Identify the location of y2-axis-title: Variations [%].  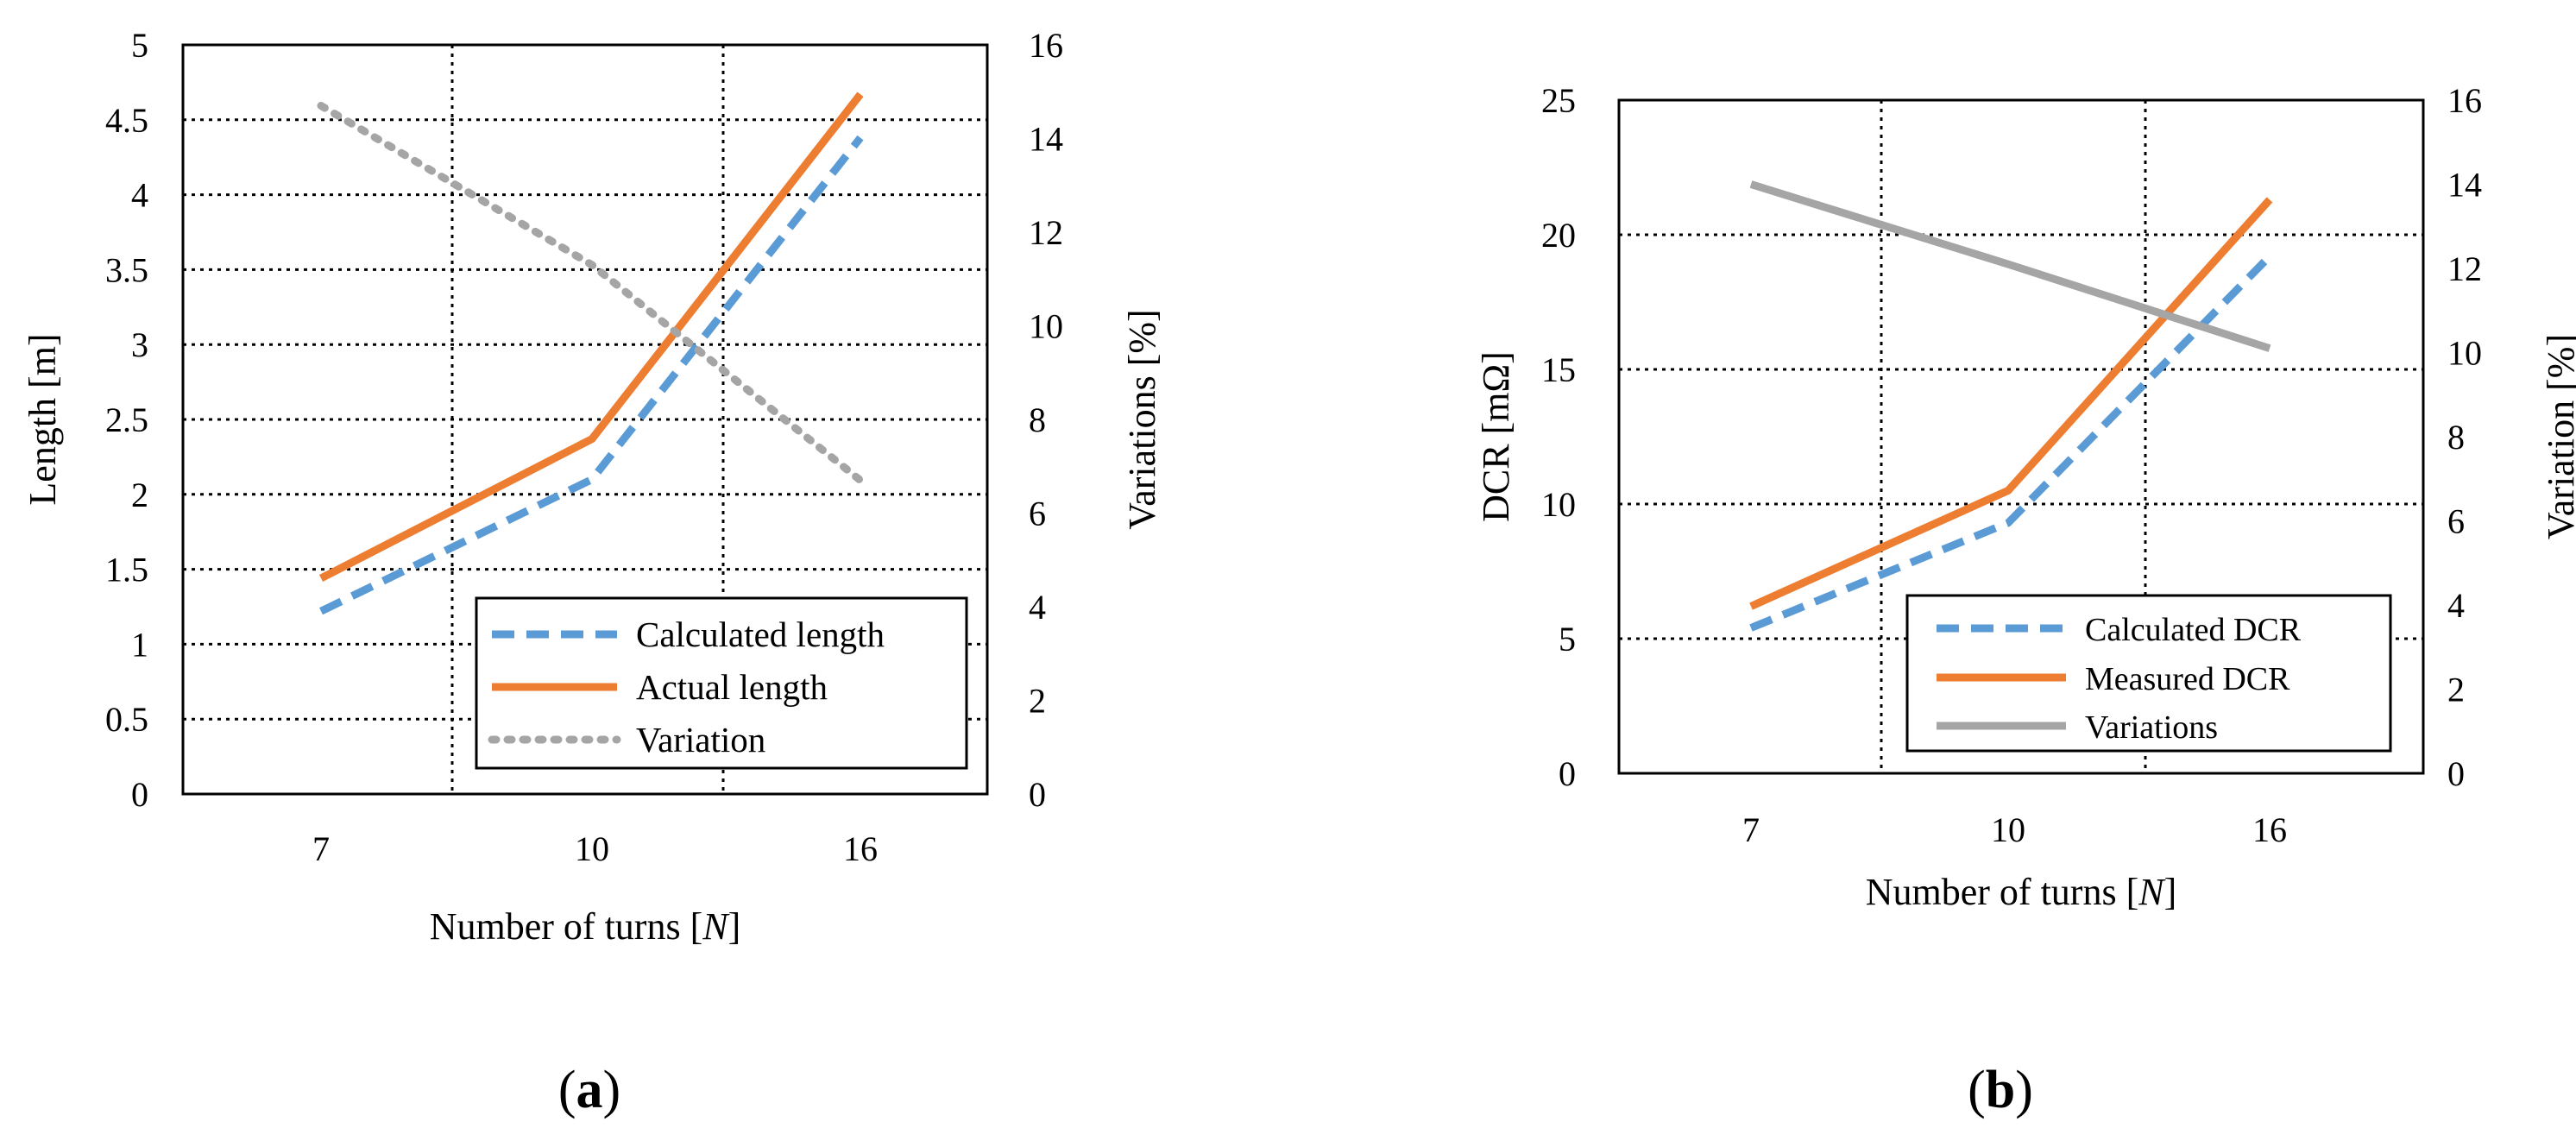
(1142, 419).